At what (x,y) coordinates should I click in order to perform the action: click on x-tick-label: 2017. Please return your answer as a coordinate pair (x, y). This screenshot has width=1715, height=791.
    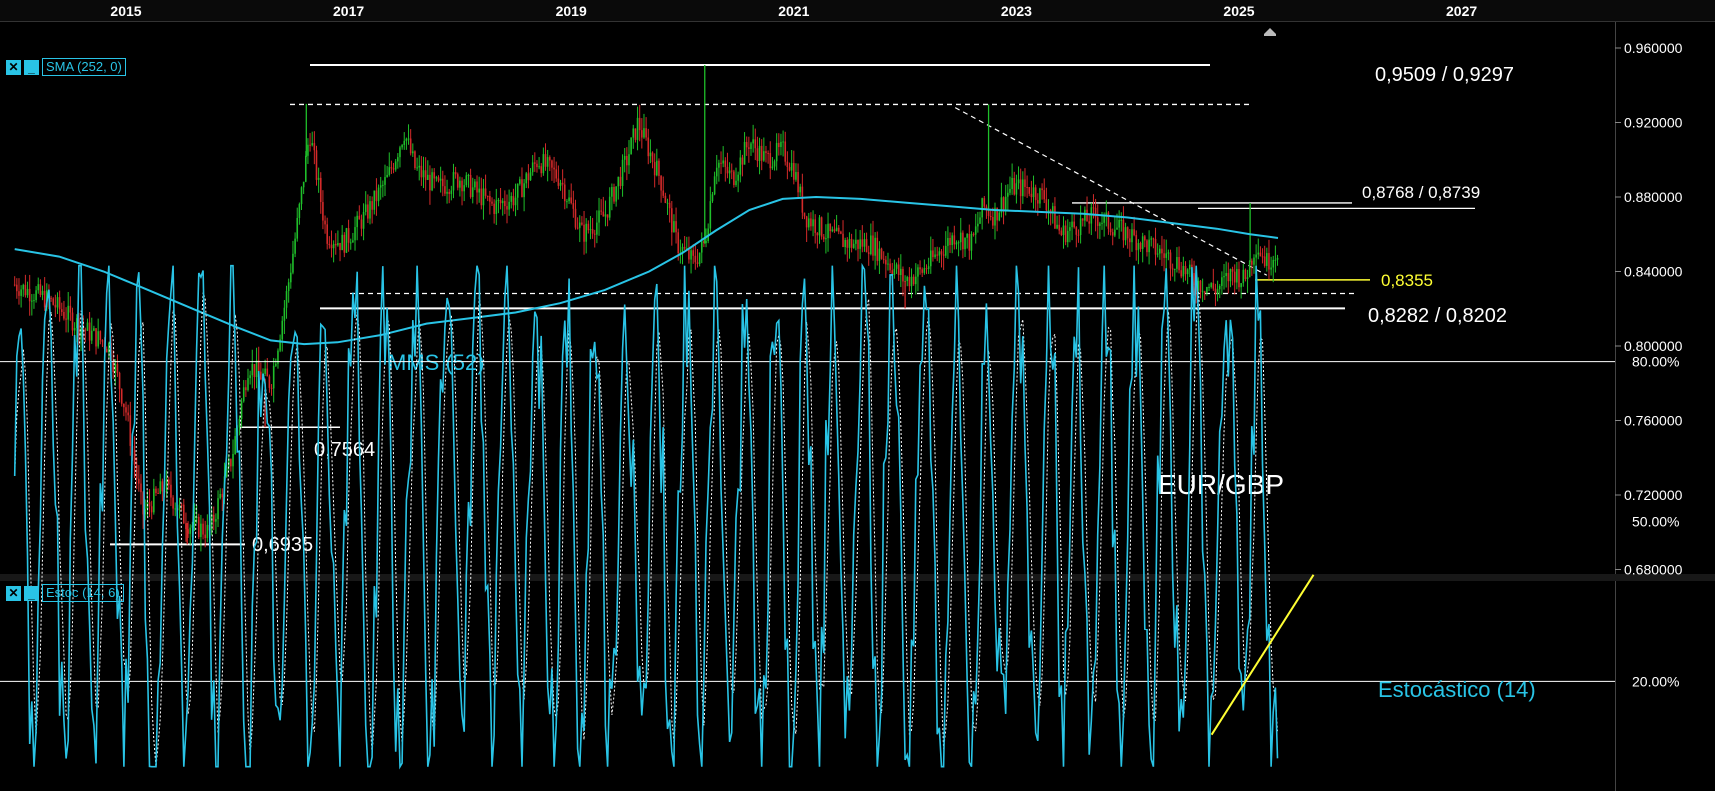
    Looking at the image, I should click on (348, 11).